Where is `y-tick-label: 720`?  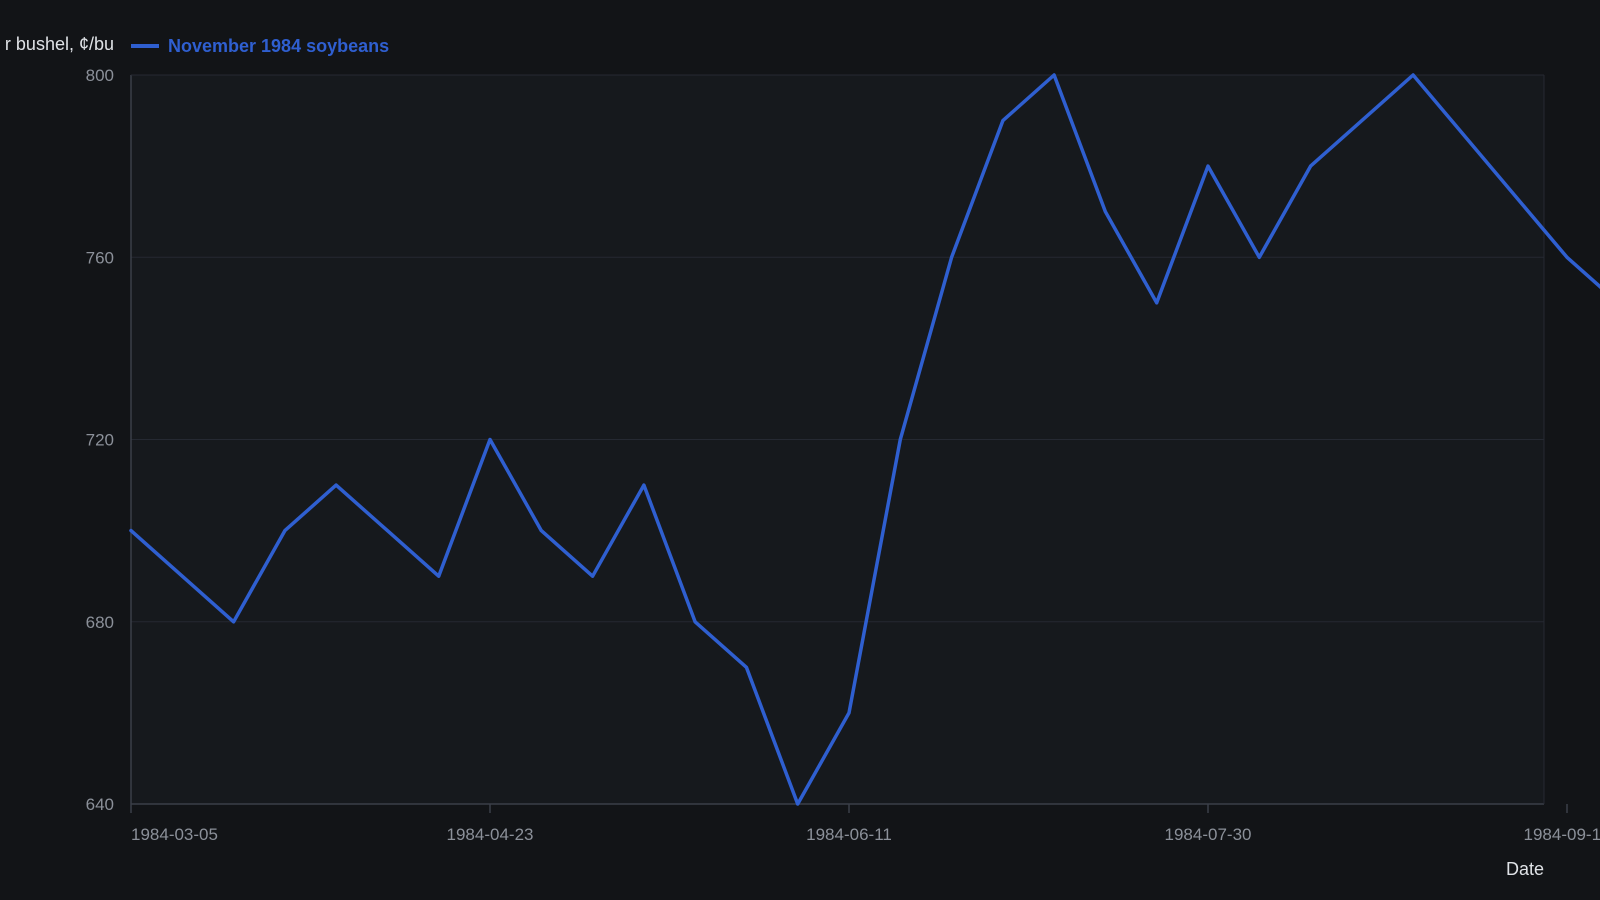
y-tick-label: 720 is located at coordinates (100, 440).